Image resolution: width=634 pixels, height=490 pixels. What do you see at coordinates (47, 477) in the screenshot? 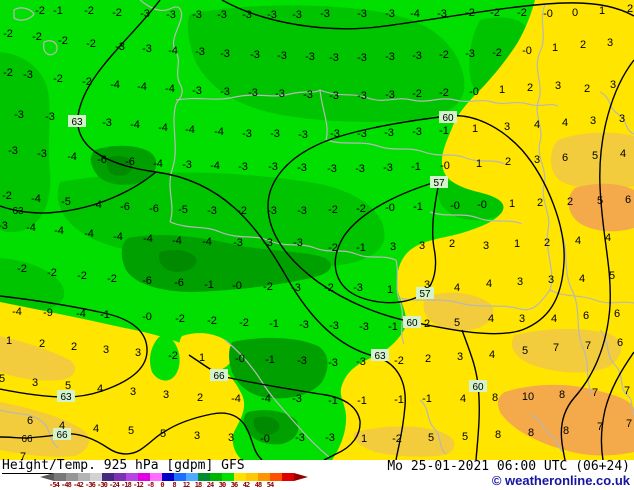
I see `colorbar-left-arrow-icon` at bounding box center [47, 477].